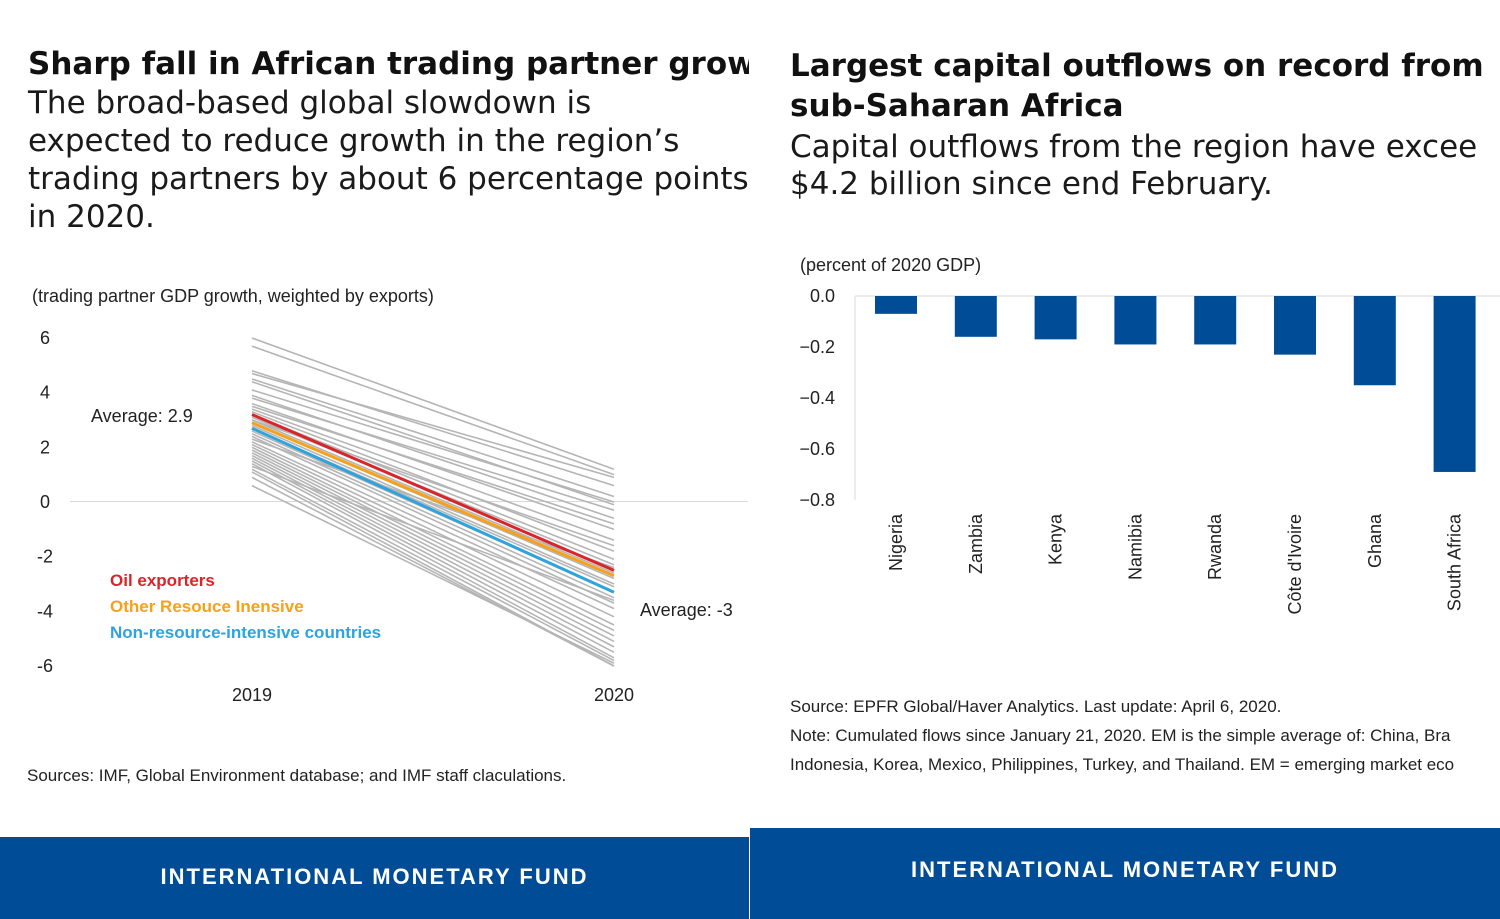 This screenshot has height=919, width=1500. I want to click on y-tick-label: -2, so click(45, 557).